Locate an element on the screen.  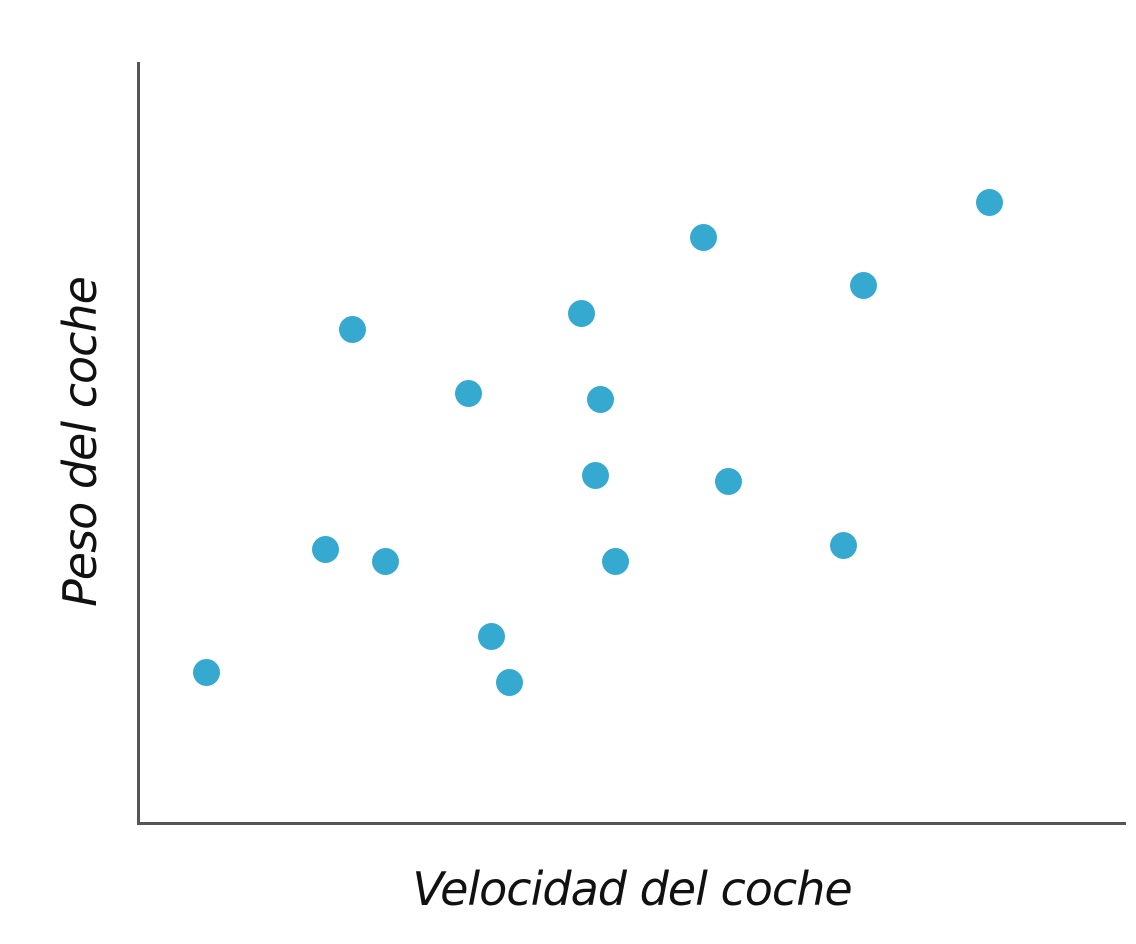
y-axis is located at coordinates (138, 443).